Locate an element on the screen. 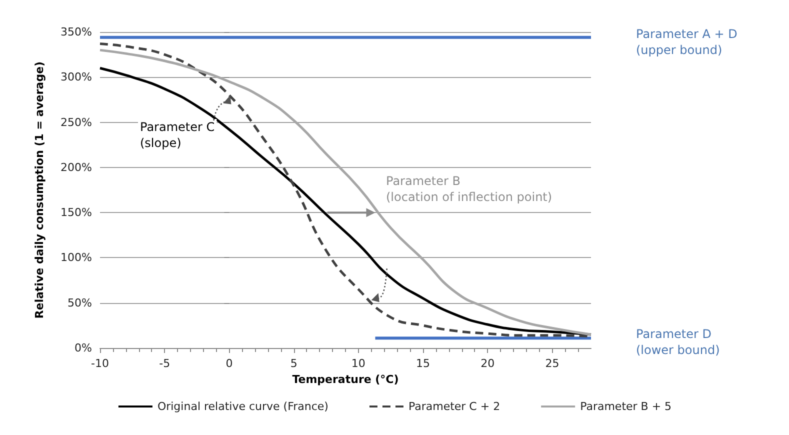 The width and height of the screenshot is (789, 435). x-tick-label: -5 is located at coordinates (164, 363).